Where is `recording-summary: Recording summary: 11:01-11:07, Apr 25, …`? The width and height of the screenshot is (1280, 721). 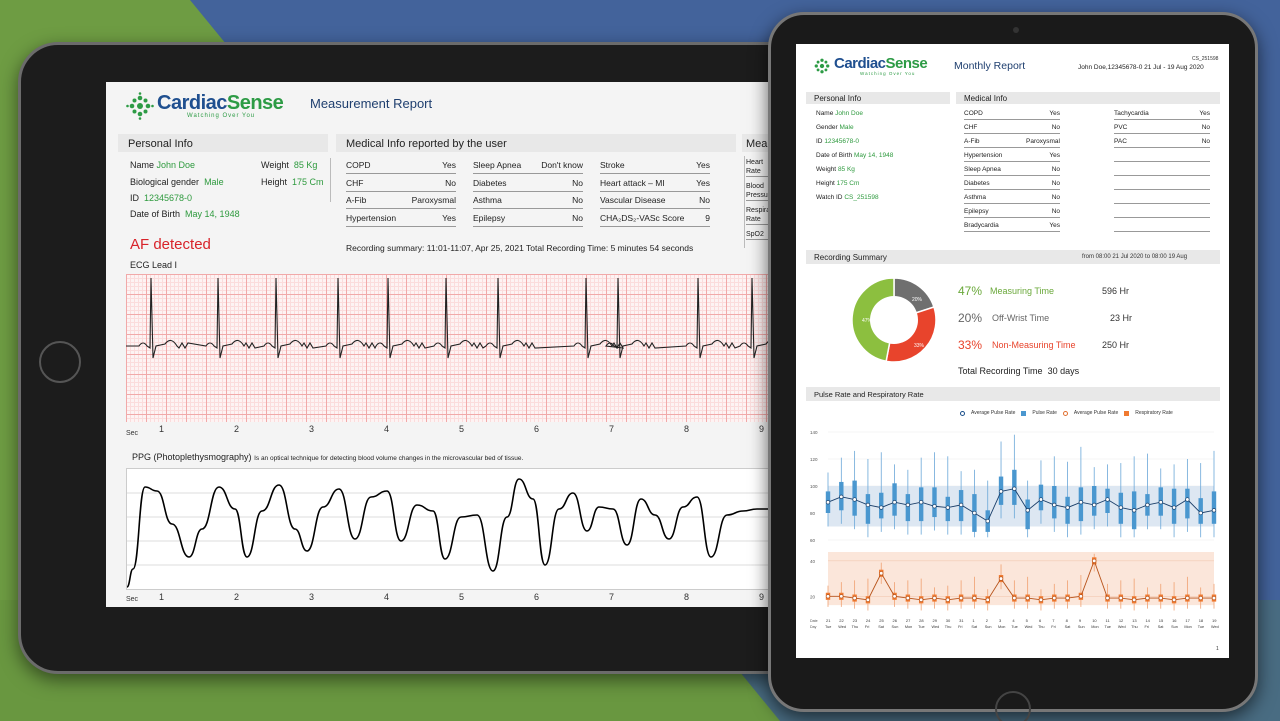
recording-summary: Recording summary: 11:01-11:07, Apr 25, … is located at coordinates (435, 248).